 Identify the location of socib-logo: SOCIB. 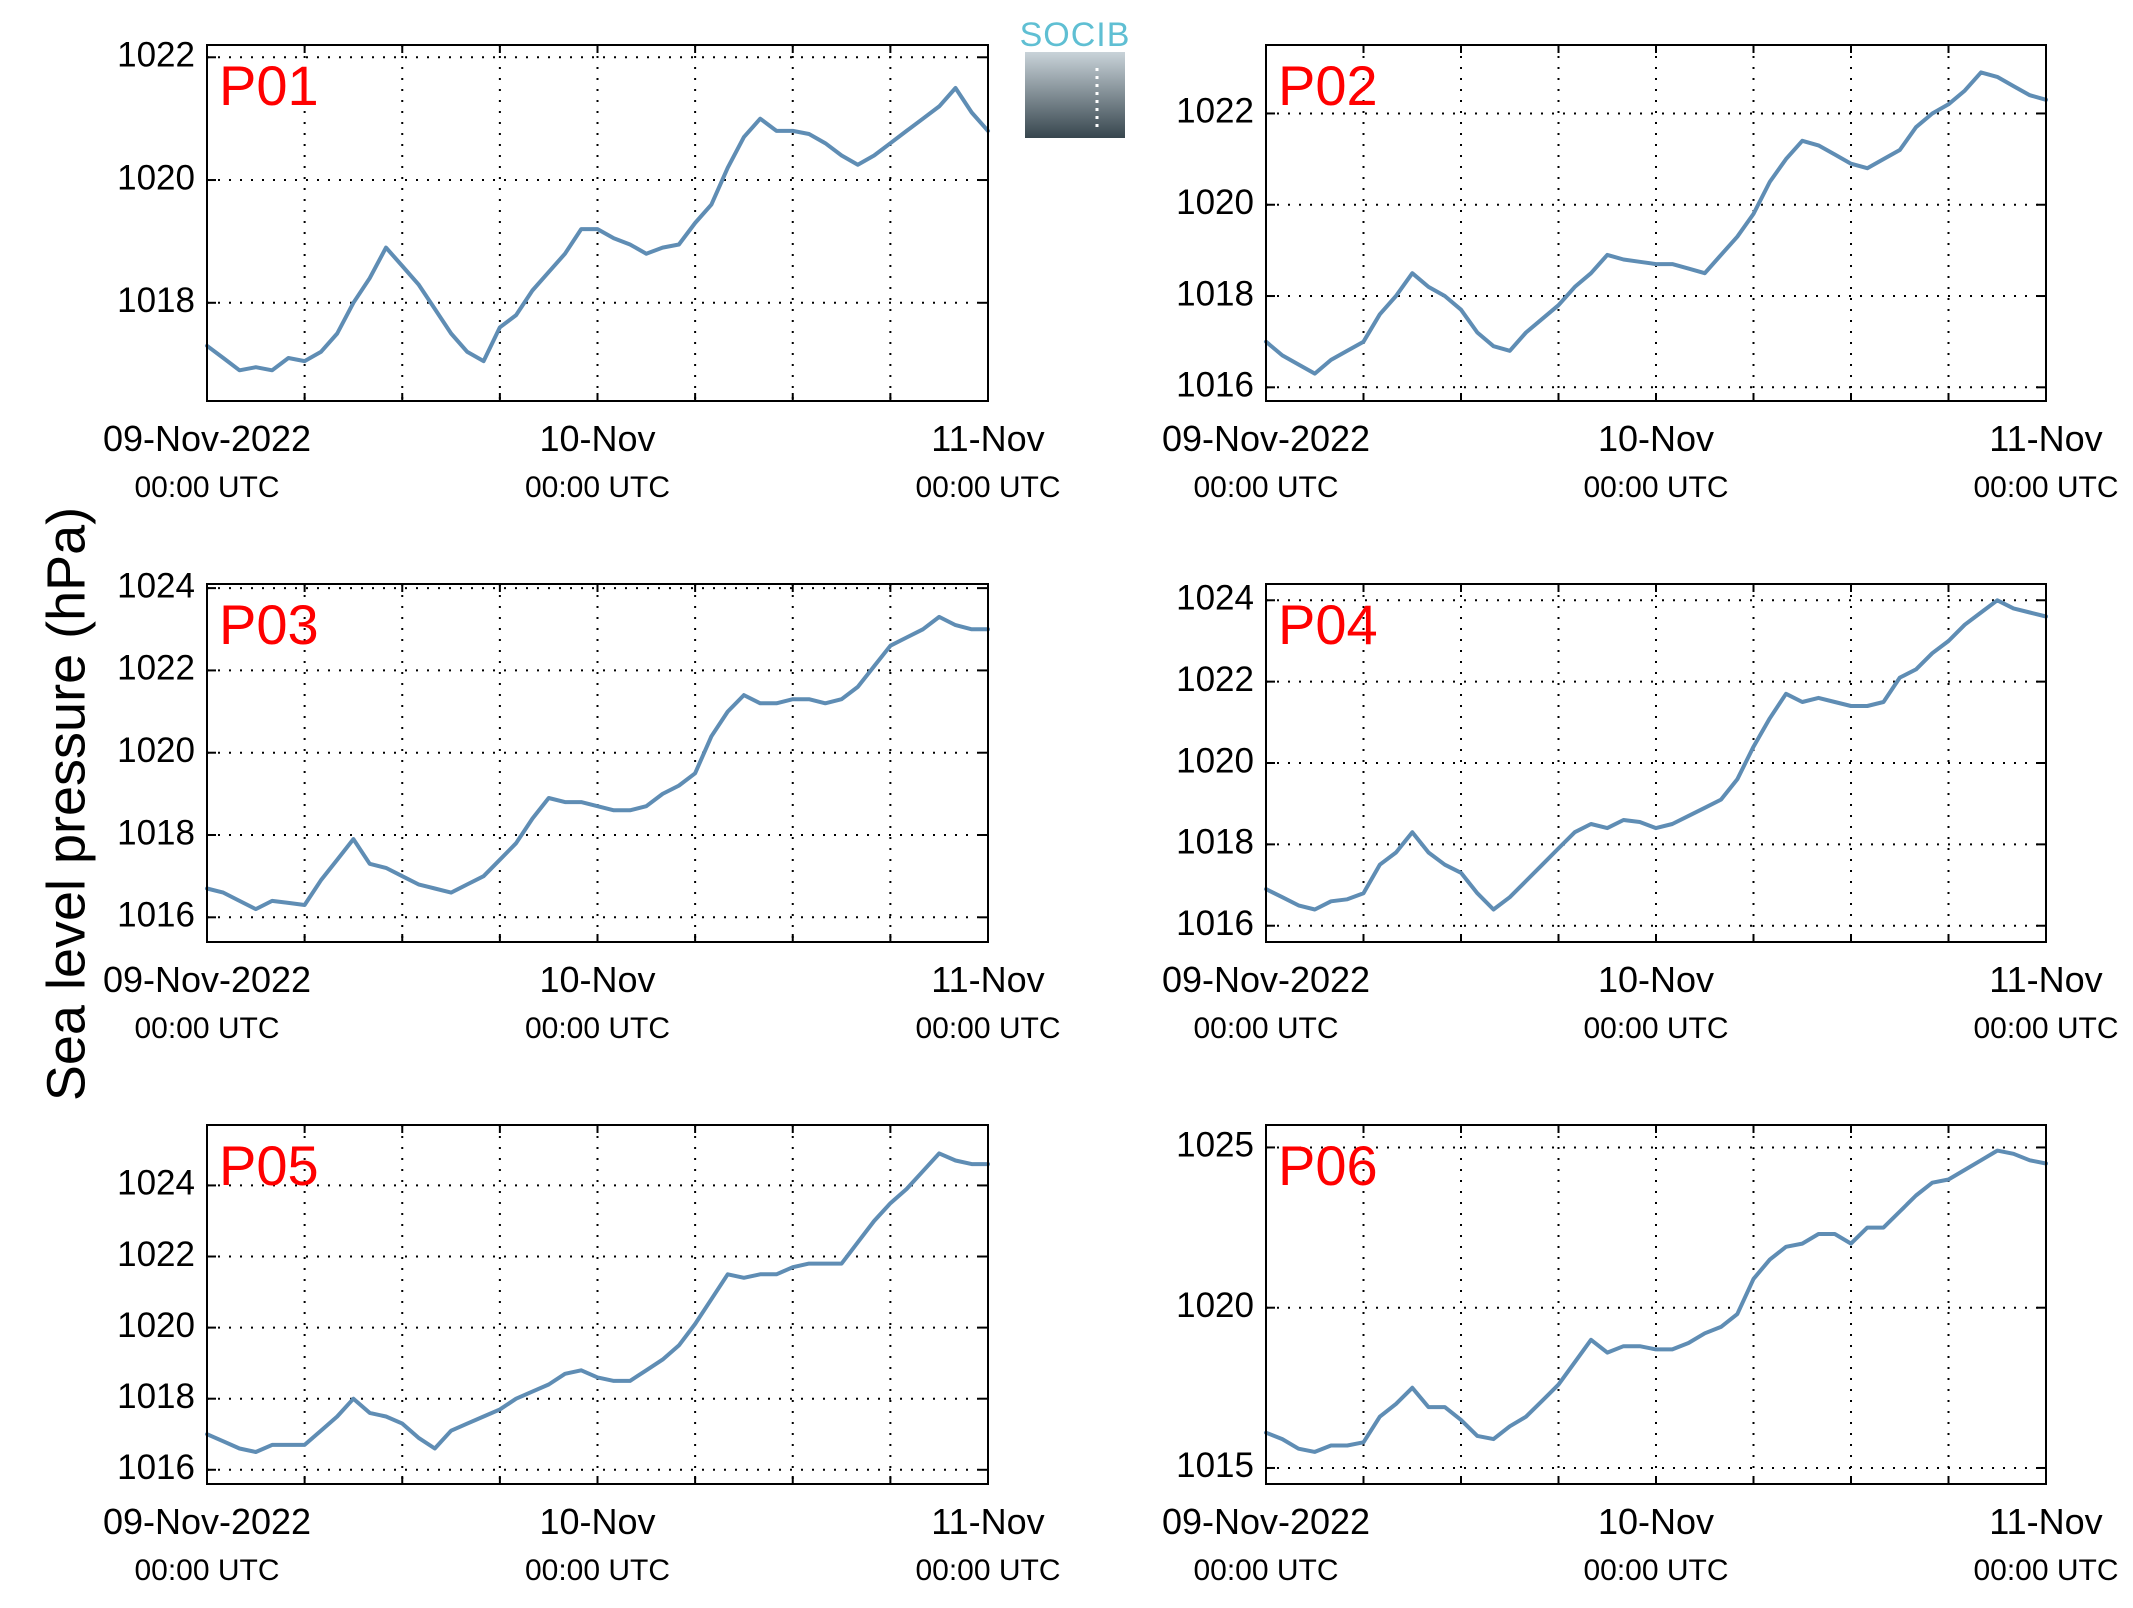
(1075, 77).